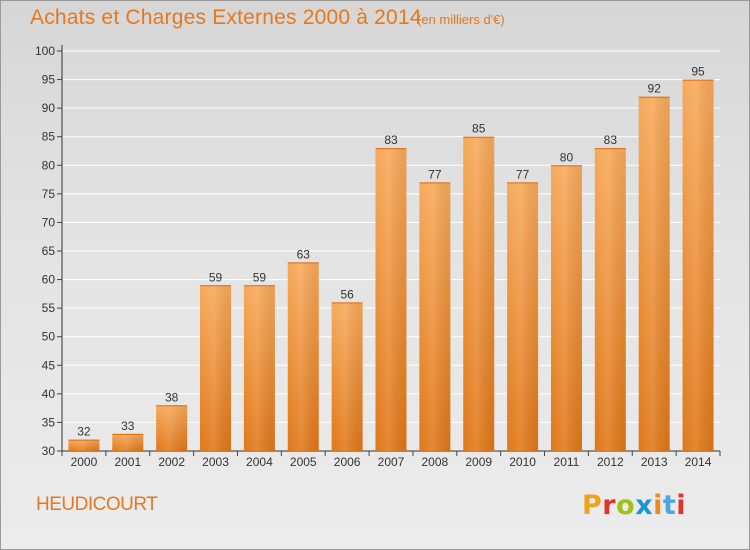 This screenshot has width=750, height=550. I want to click on y-tick-label: 40, so click(49, 394).